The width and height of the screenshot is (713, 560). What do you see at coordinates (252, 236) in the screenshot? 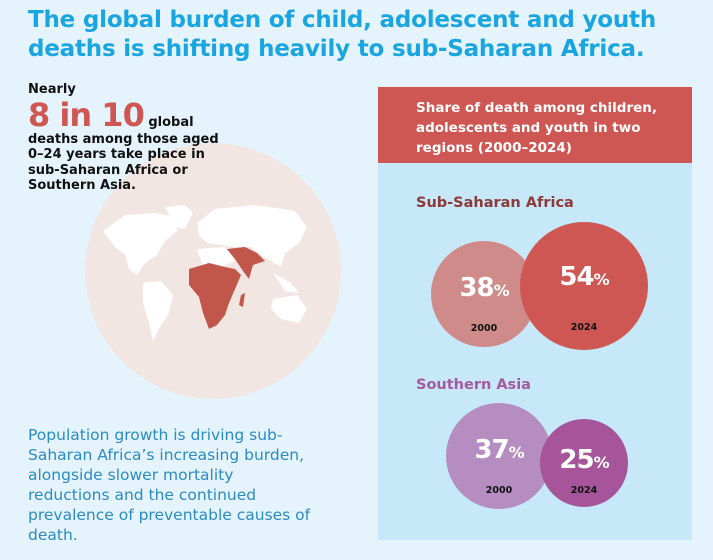
I see `eurasia-shape` at bounding box center [252, 236].